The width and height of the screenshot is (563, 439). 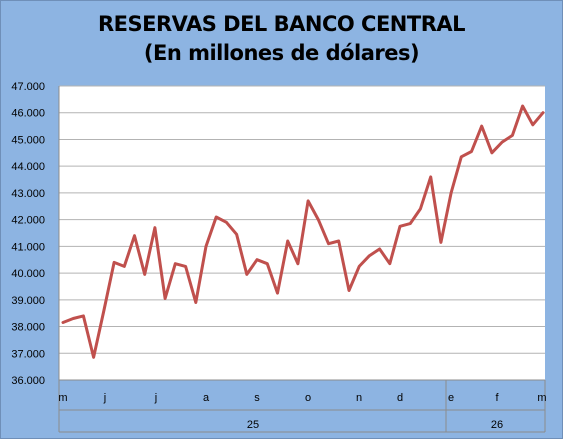 What do you see at coordinates (28, 354) in the screenshot?
I see `y-tick-label: 37.000` at bounding box center [28, 354].